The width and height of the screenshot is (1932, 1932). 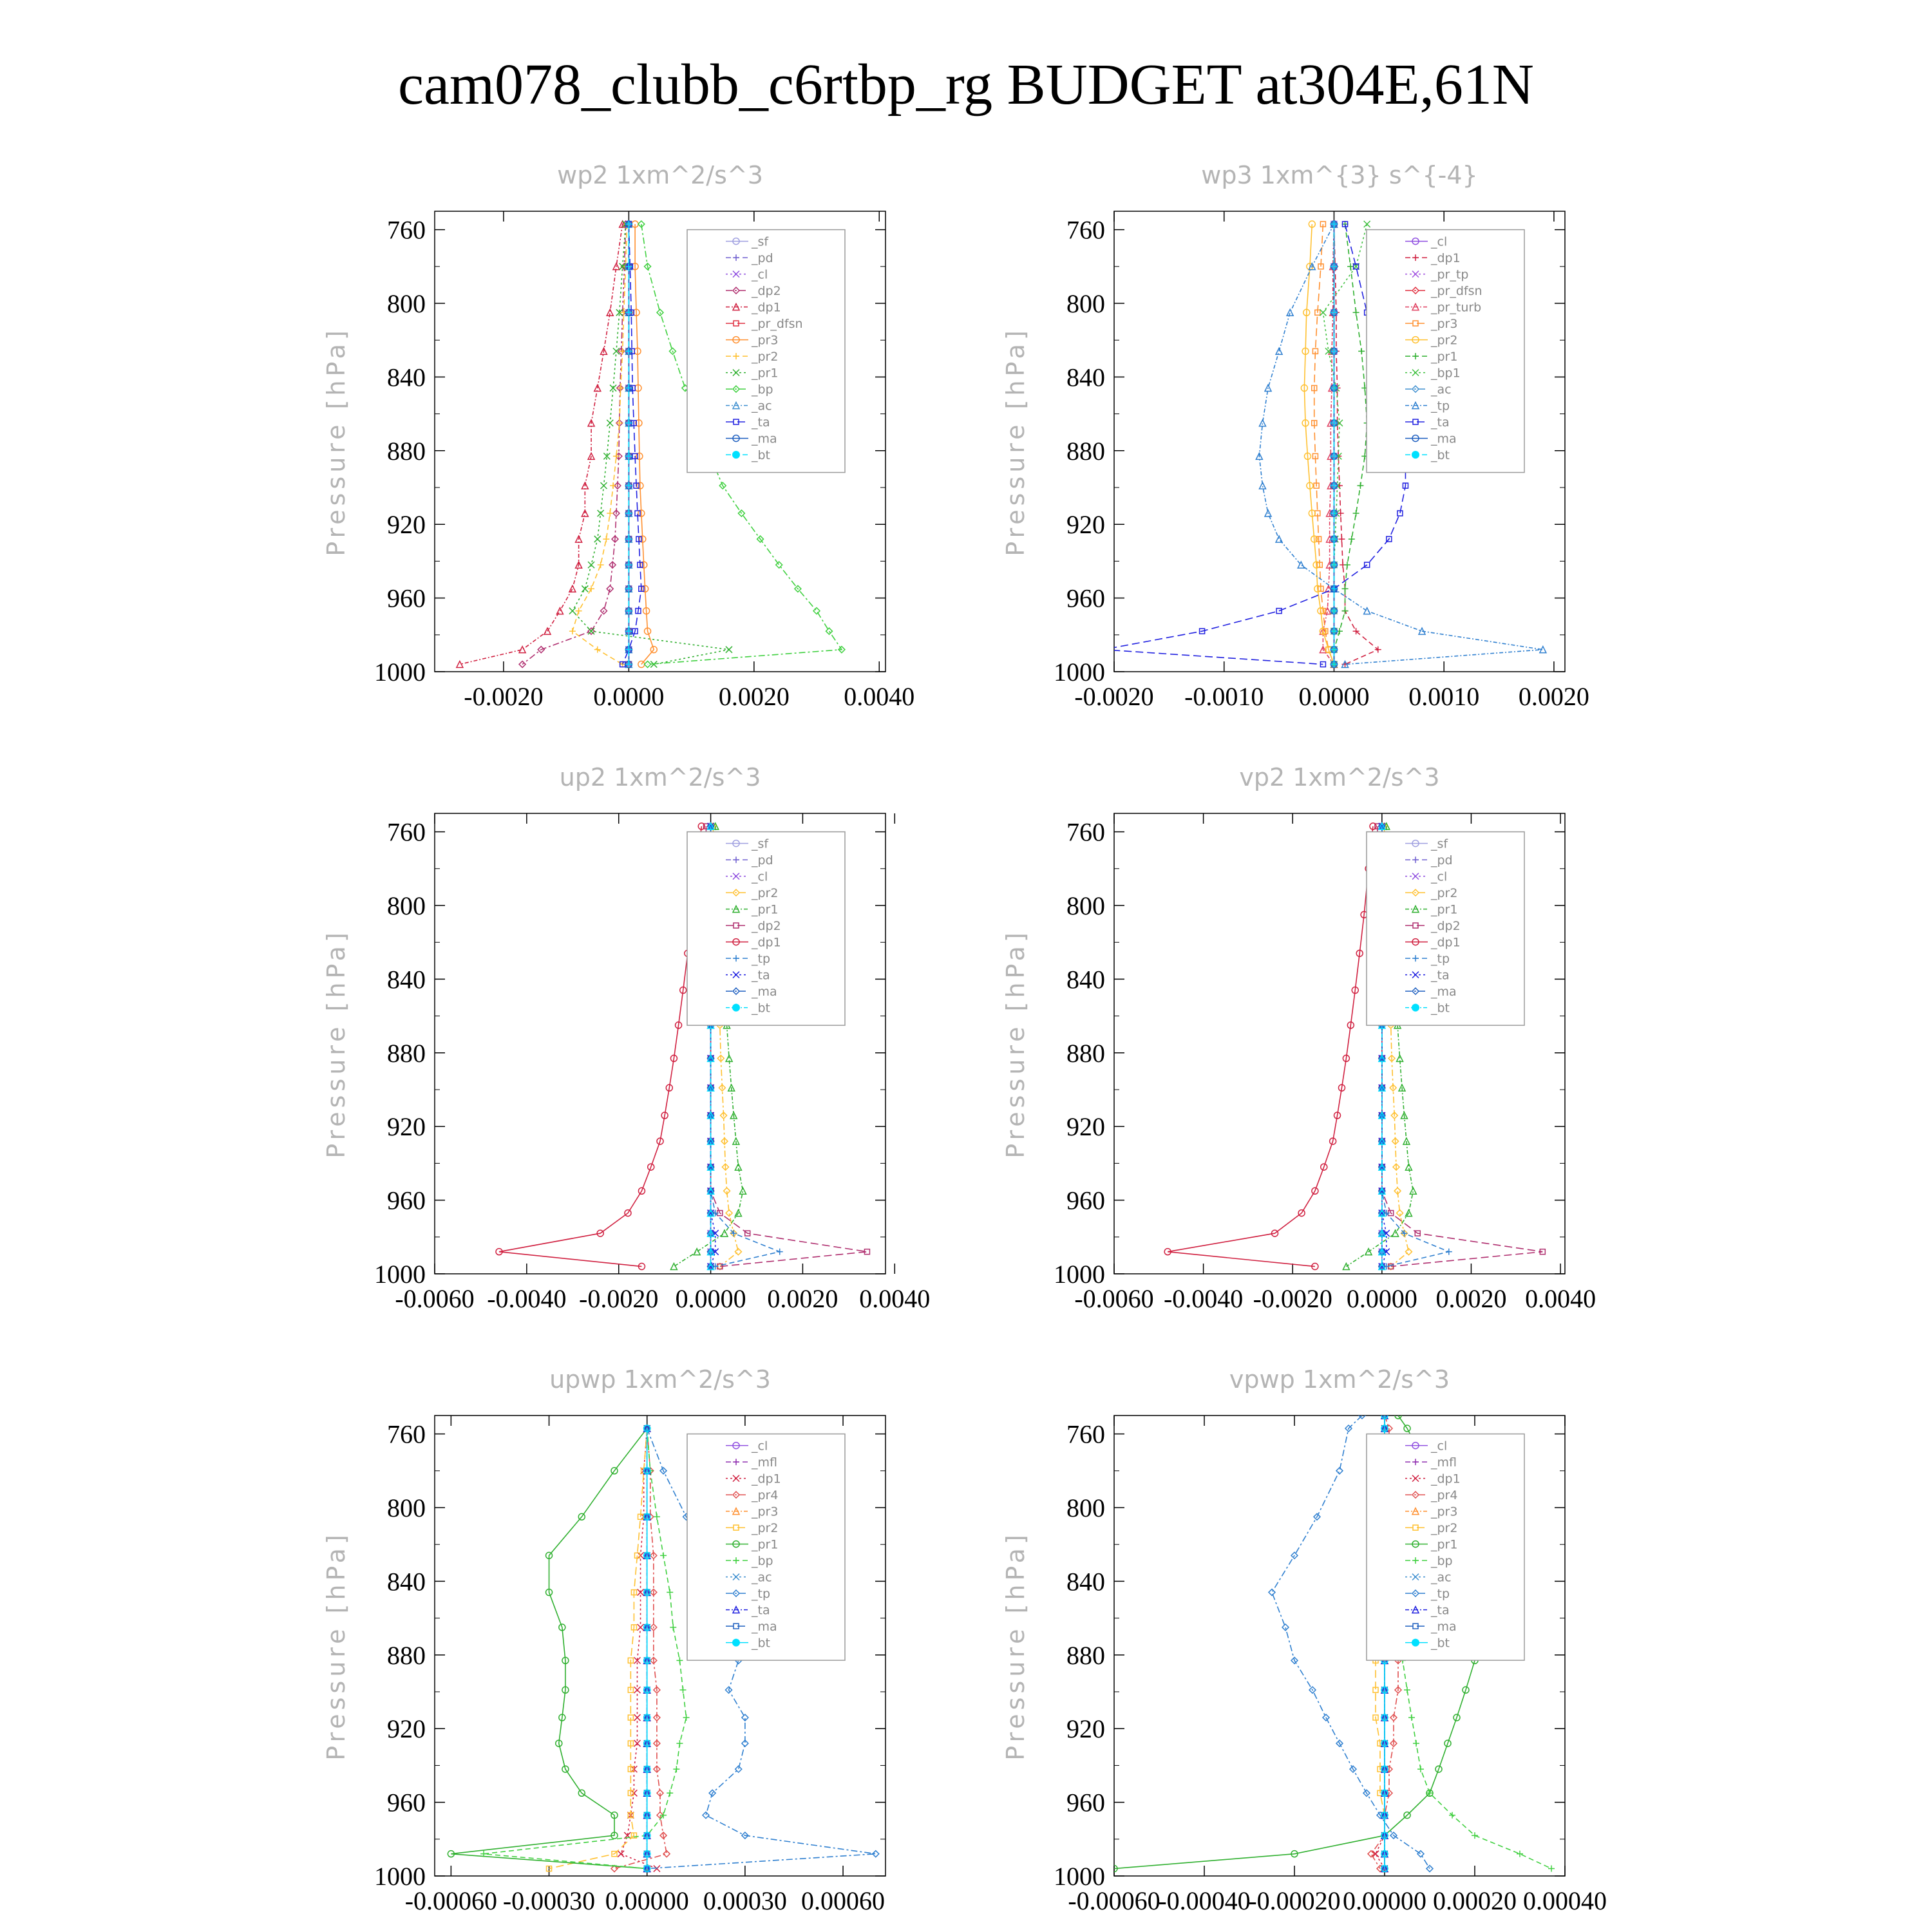 What do you see at coordinates (406, 1655) in the screenshot?
I see `y-tick-label: 880` at bounding box center [406, 1655].